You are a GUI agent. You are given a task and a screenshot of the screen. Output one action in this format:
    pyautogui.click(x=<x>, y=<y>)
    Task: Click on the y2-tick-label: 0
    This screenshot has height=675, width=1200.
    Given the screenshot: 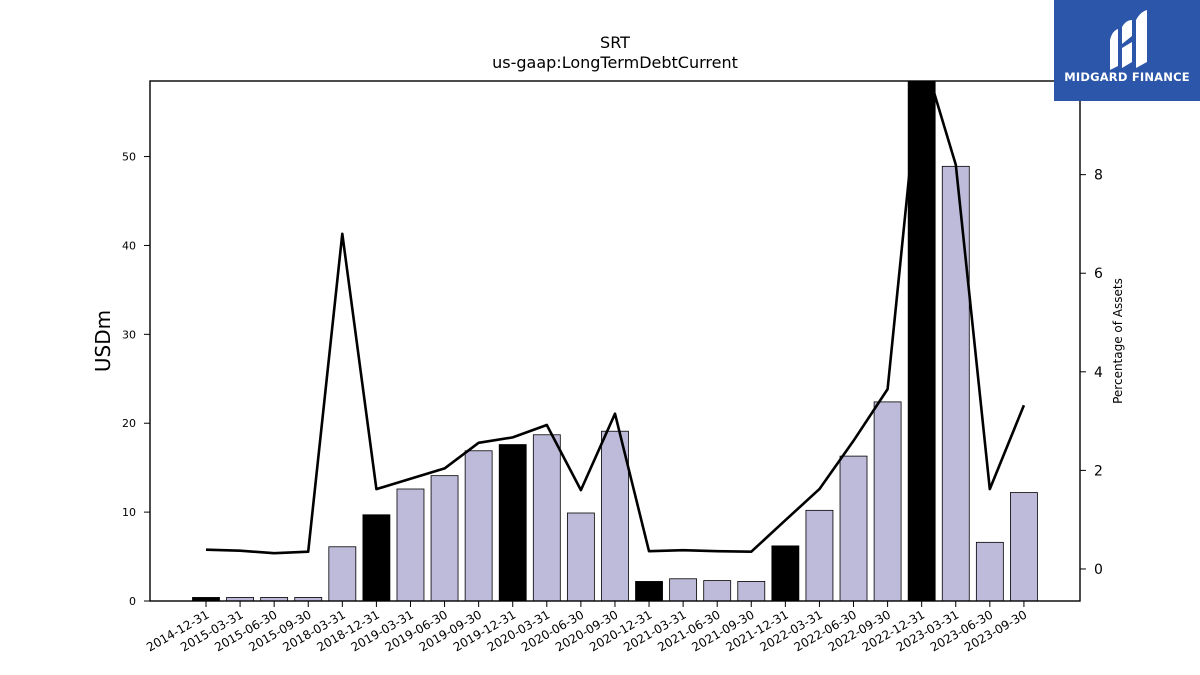 What is the action you would take?
    pyautogui.click(x=1098, y=570)
    